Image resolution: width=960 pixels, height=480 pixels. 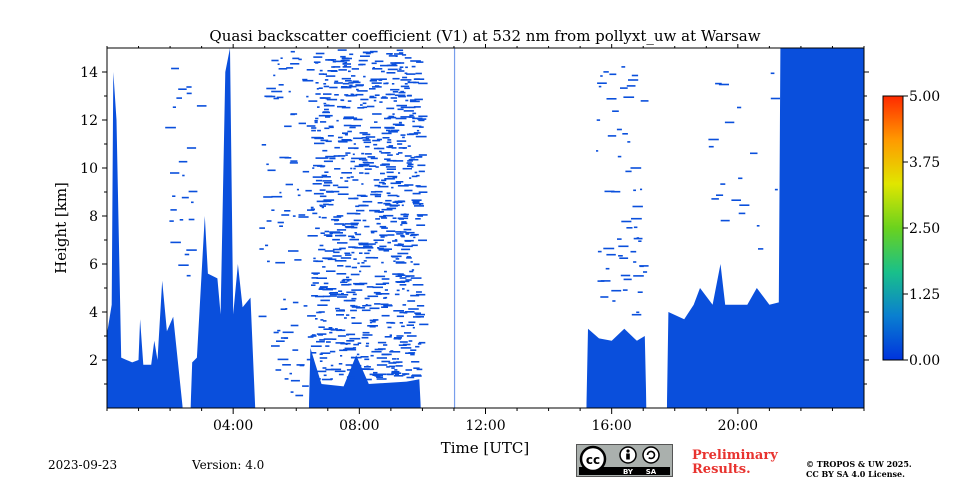 What do you see at coordinates (83, 465) in the screenshot?
I see `date-label: 2023-09-23` at bounding box center [83, 465].